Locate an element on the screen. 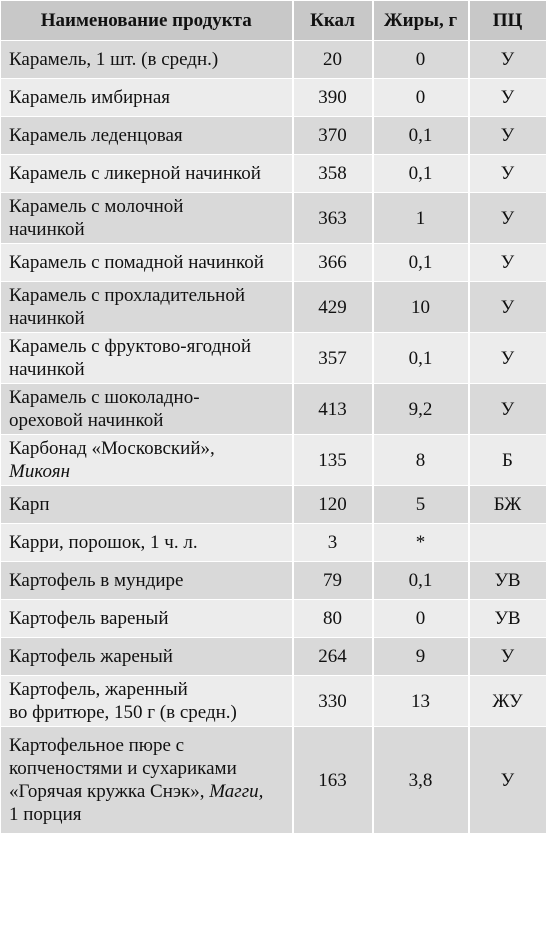 This screenshot has width=546, height=944. product-name-line: Карамель с прохладительной is located at coordinates (127, 295).